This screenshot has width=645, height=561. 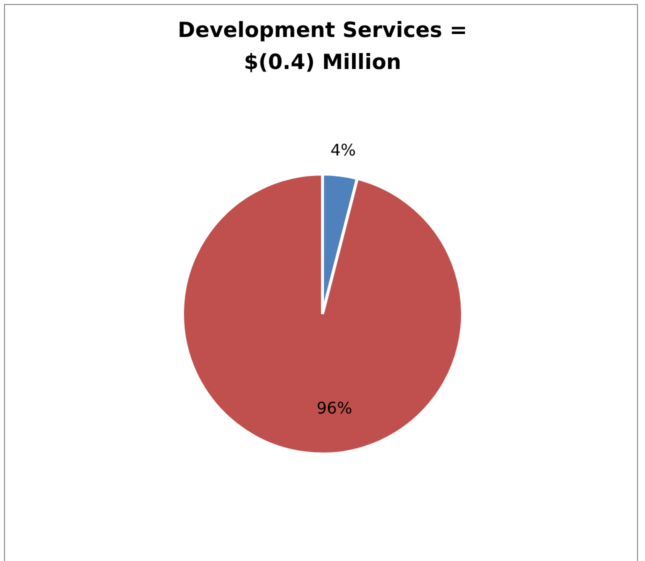 What do you see at coordinates (334, 408) in the screenshot?
I see `data-label: 96%` at bounding box center [334, 408].